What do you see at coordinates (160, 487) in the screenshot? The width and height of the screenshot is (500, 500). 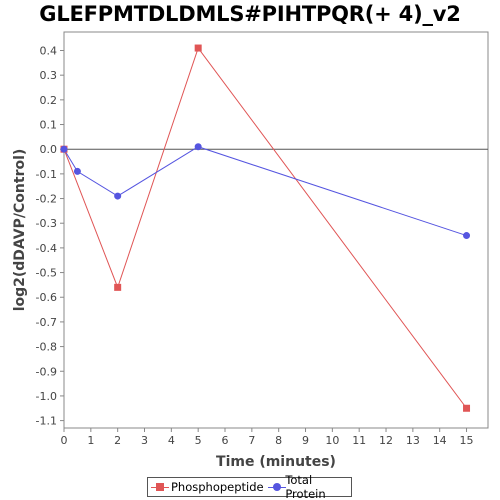 I see `square-marker-icon` at bounding box center [160, 487].